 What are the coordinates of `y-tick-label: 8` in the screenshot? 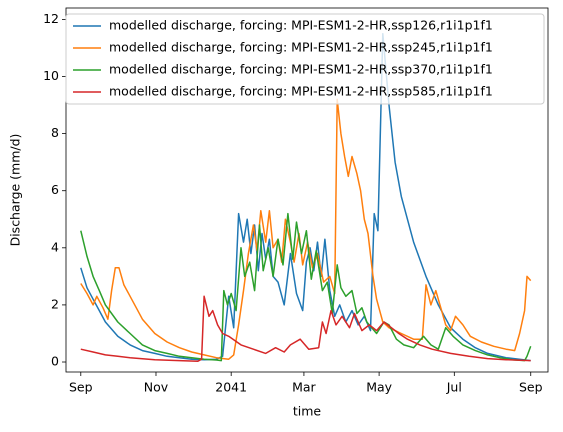 It's located at (55, 132).